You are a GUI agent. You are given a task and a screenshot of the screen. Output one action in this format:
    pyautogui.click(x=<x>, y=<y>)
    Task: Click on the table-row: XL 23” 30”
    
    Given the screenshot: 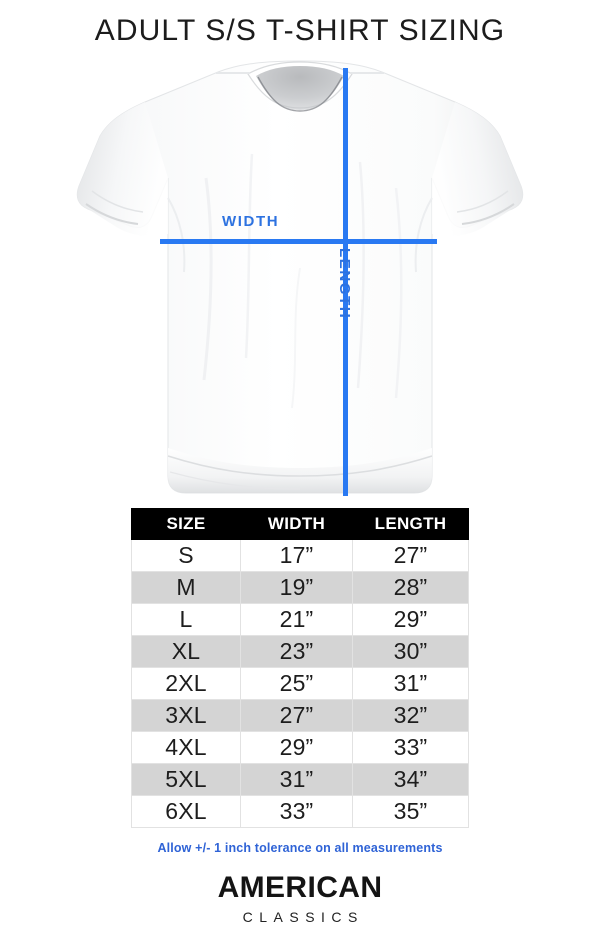 What is the action you would take?
    pyautogui.click(x=300, y=651)
    